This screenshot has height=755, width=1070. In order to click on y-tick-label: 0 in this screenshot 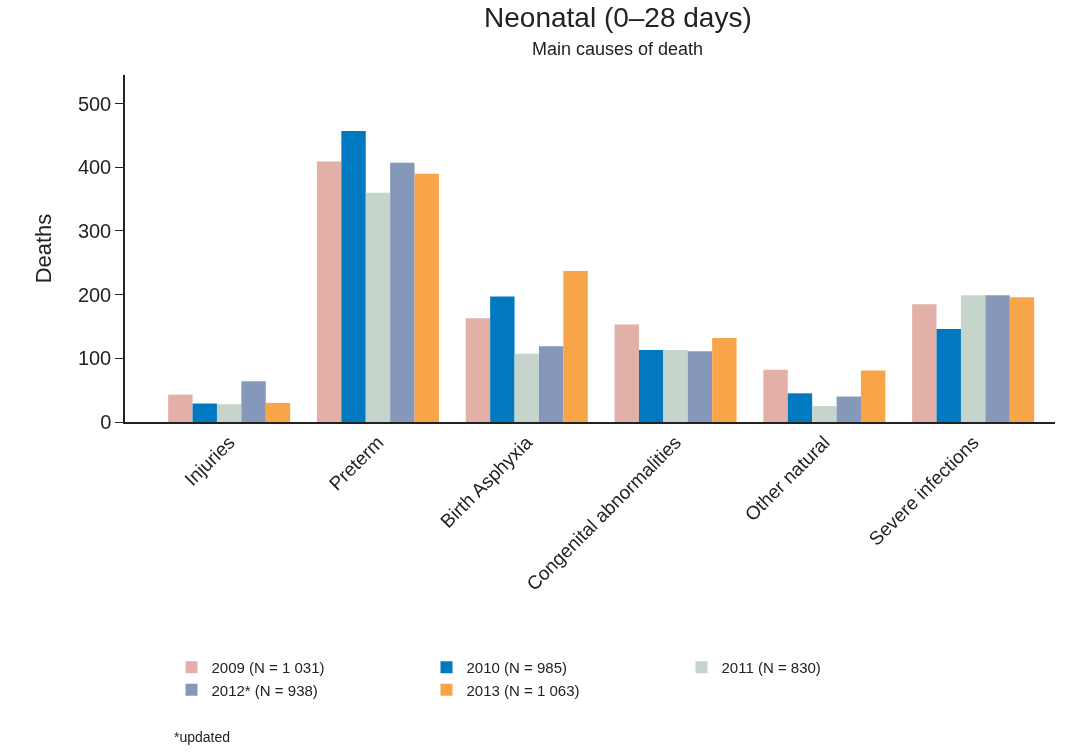, I will do `click(106, 422)`.